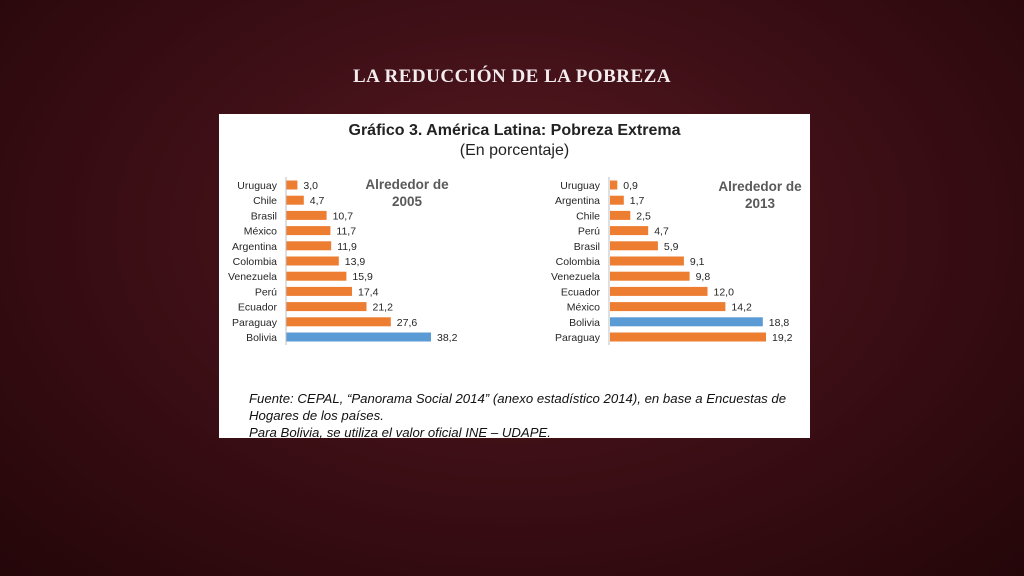 The height and width of the screenshot is (576, 1024). What do you see at coordinates (630, 186) in the screenshot?
I see `data-label: 0,9` at bounding box center [630, 186].